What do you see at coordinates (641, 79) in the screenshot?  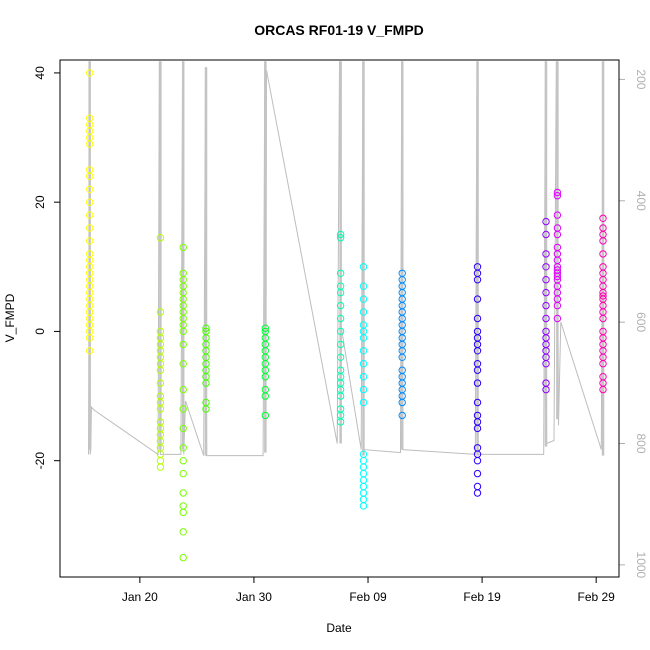 I see `y2-tick-label-0: 200` at bounding box center [641, 79].